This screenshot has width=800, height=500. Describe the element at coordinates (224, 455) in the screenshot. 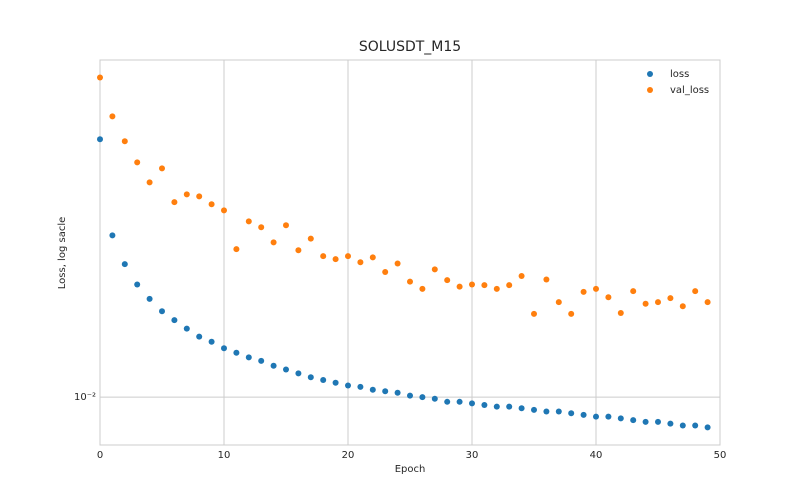

I see `x-tick-label: 10` at that location.